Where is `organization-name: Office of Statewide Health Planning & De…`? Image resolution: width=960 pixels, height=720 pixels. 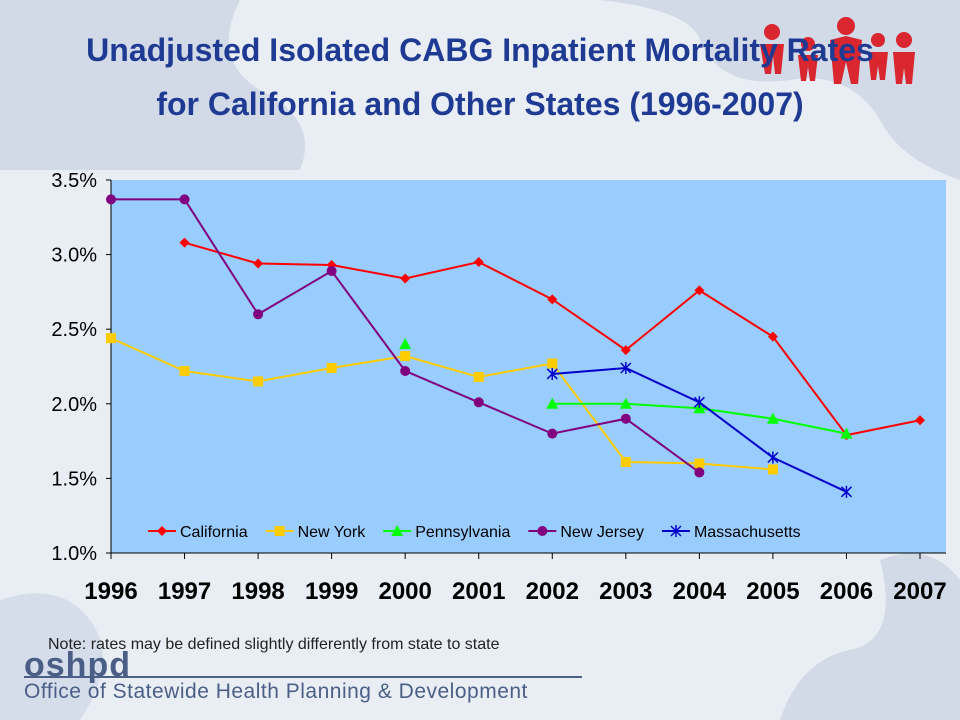
organization-name: Office of Statewide Health Planning & De… is located at coordinates (276, 691).